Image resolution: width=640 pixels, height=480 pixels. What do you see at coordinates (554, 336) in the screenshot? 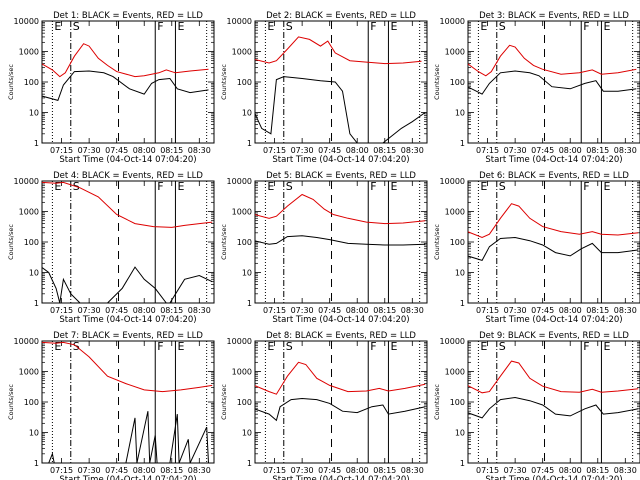
I see `panel-title: Det 9: BLACK = Events, RED = LLD` at bounding box center [554, 336].